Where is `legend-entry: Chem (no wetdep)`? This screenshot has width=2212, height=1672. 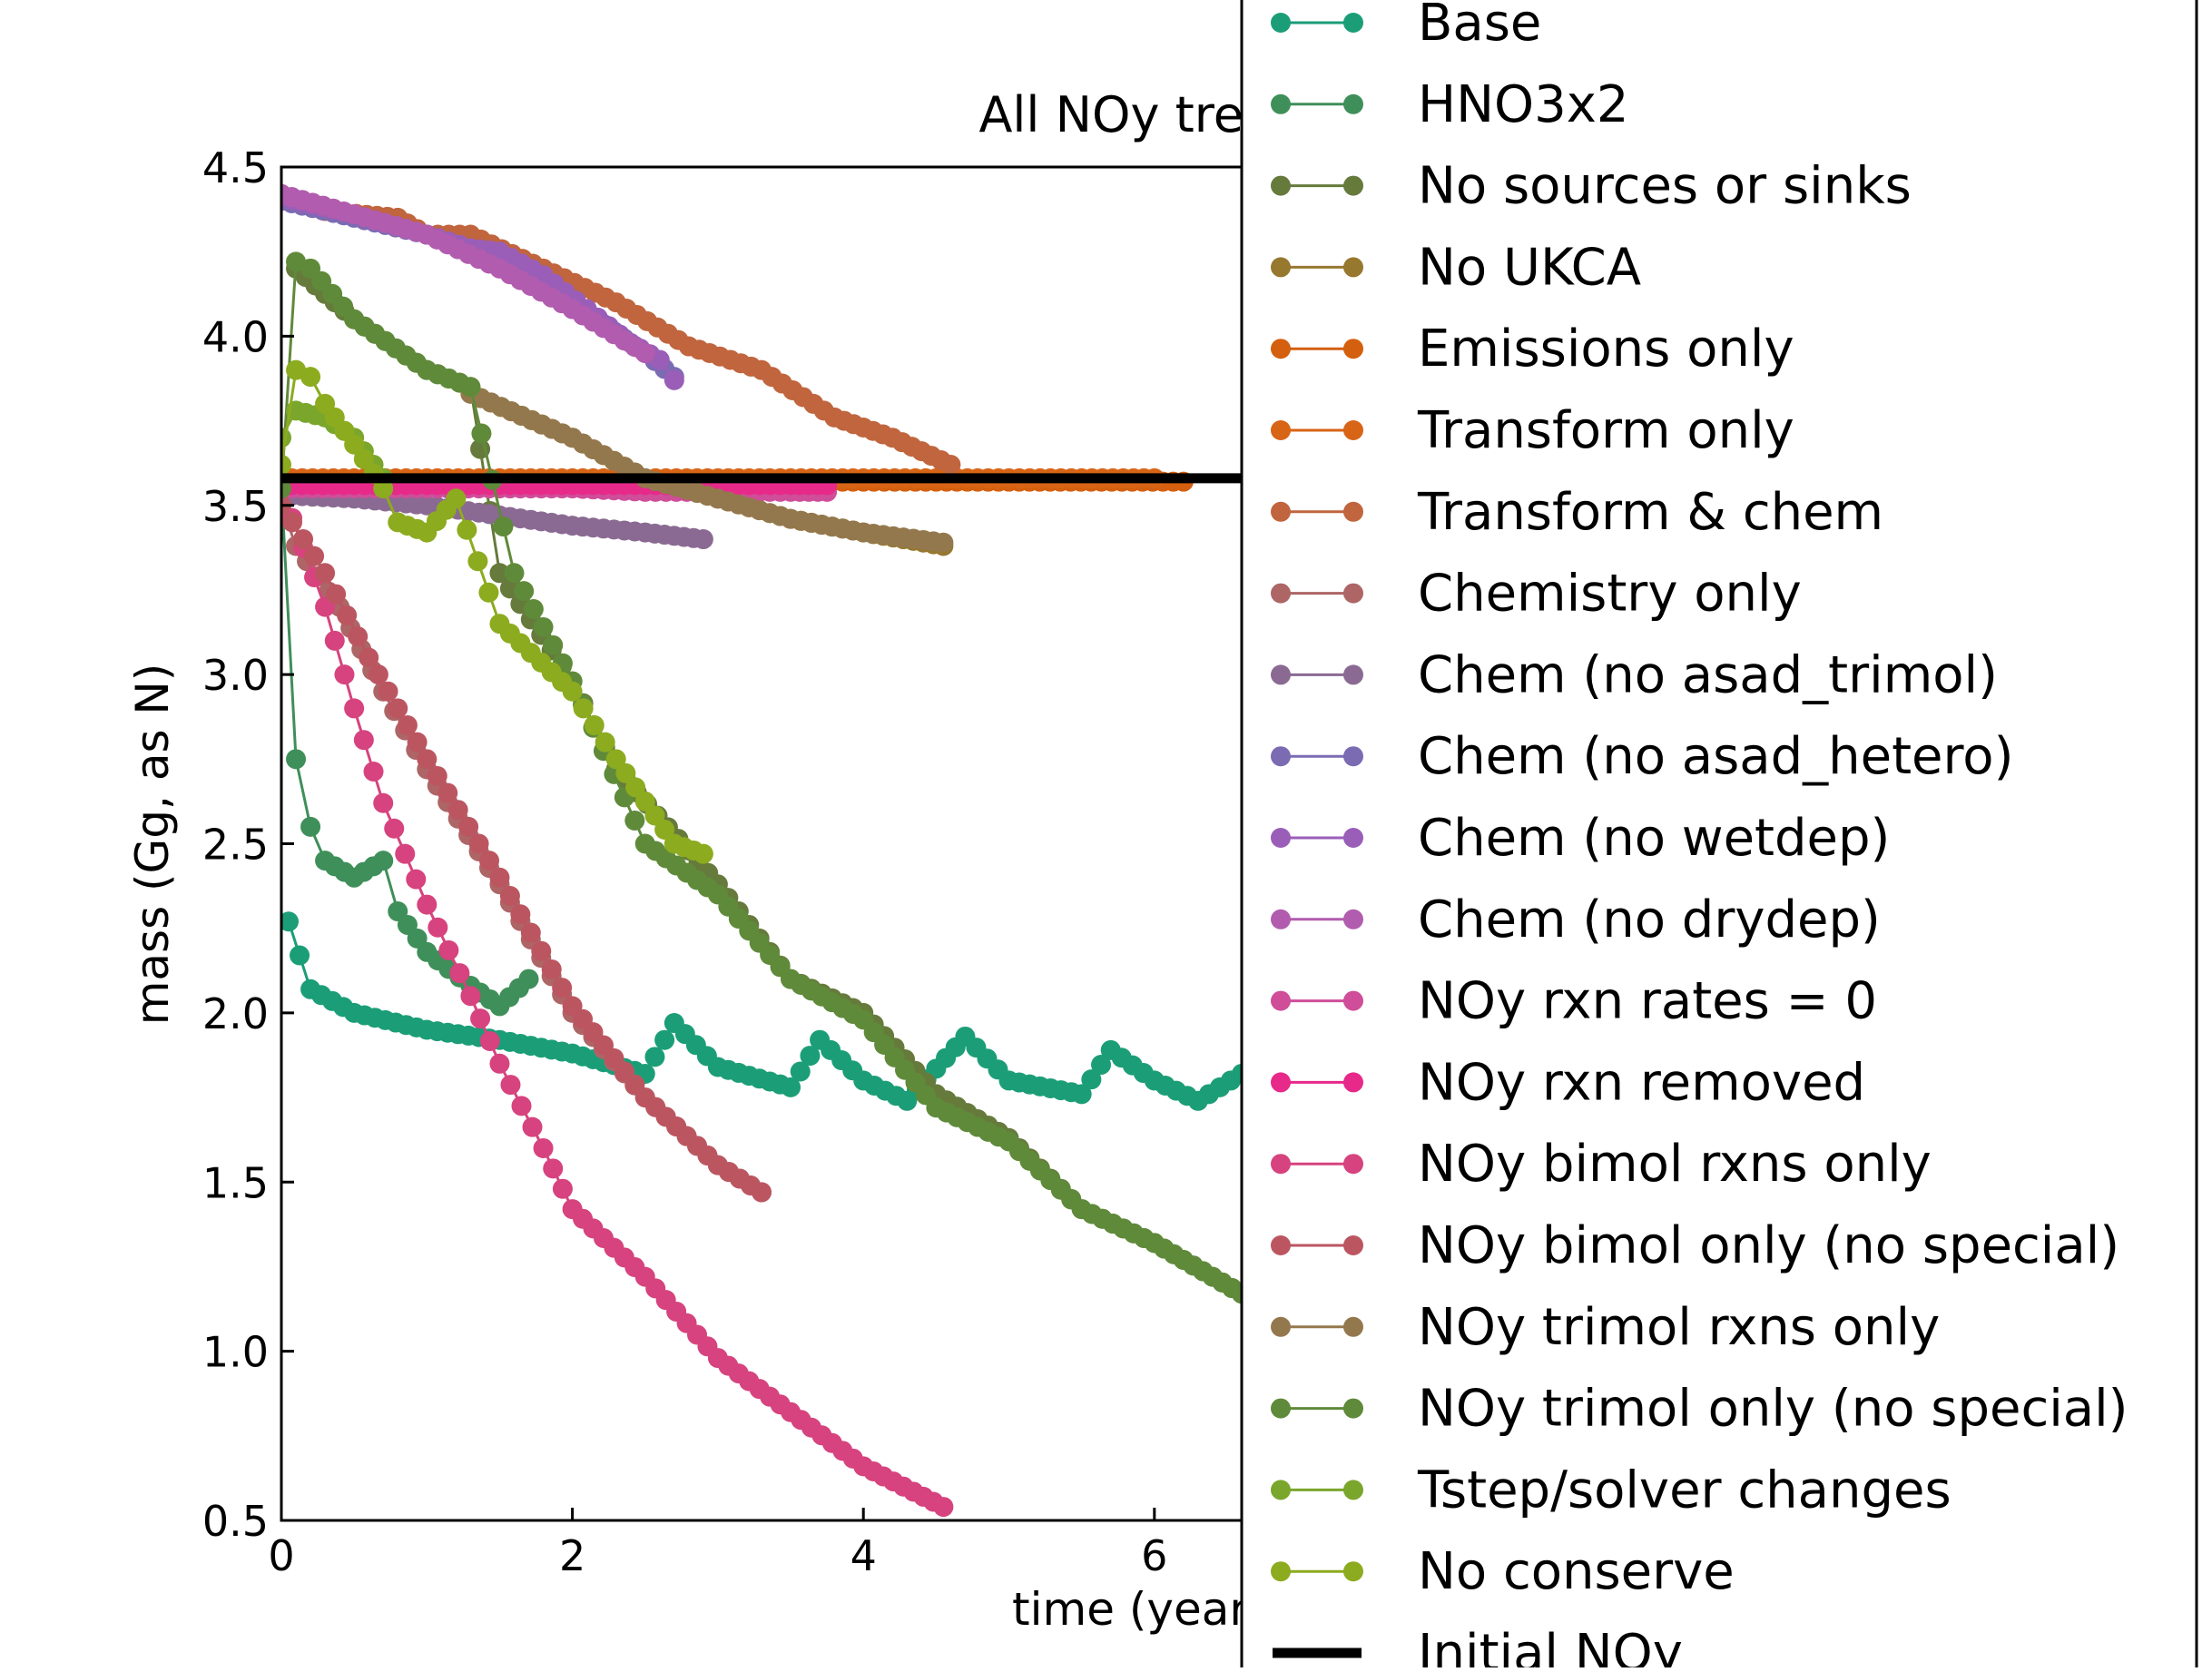
legend-entry: Chem (no wetdep) is located at coordinates (1580, 838).